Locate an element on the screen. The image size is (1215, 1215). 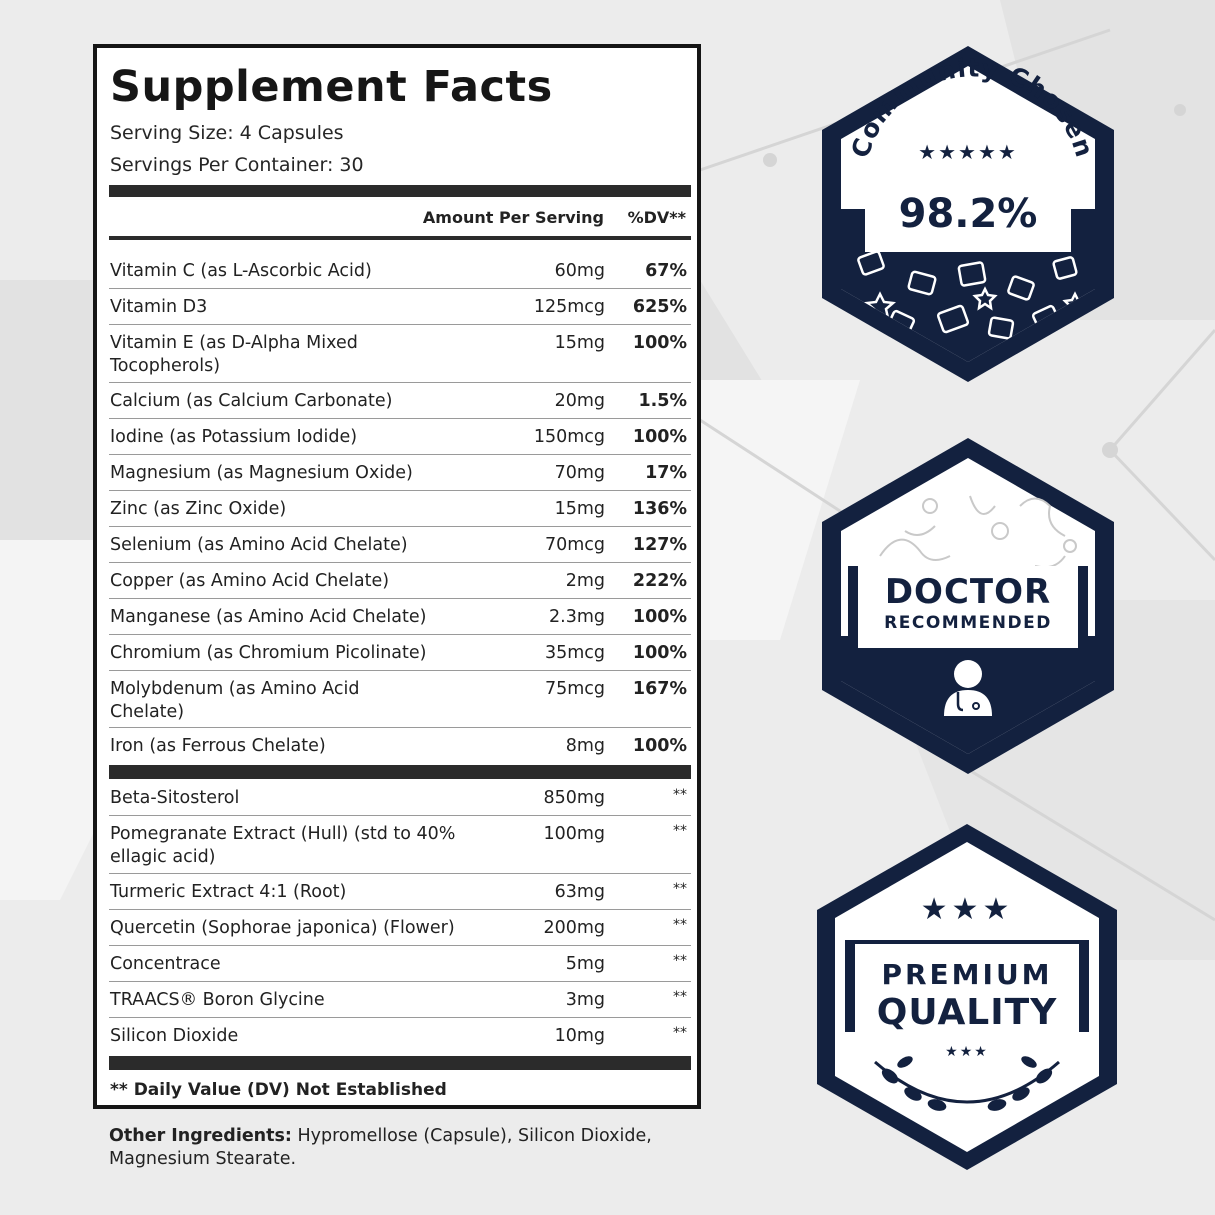
nutrient-dv: 222% is located at coordinates (659, 581).